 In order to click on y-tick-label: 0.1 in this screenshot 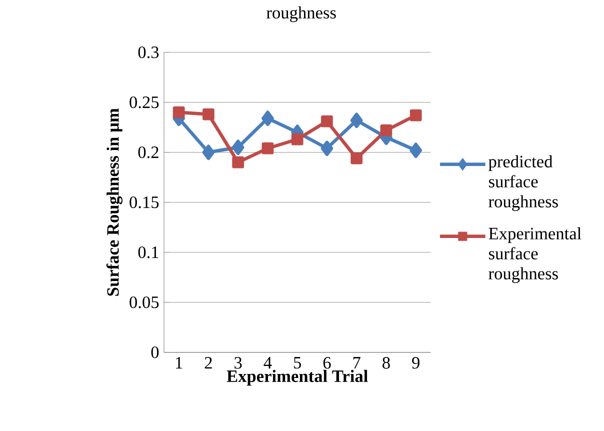, I will do `click(148, 252)`.